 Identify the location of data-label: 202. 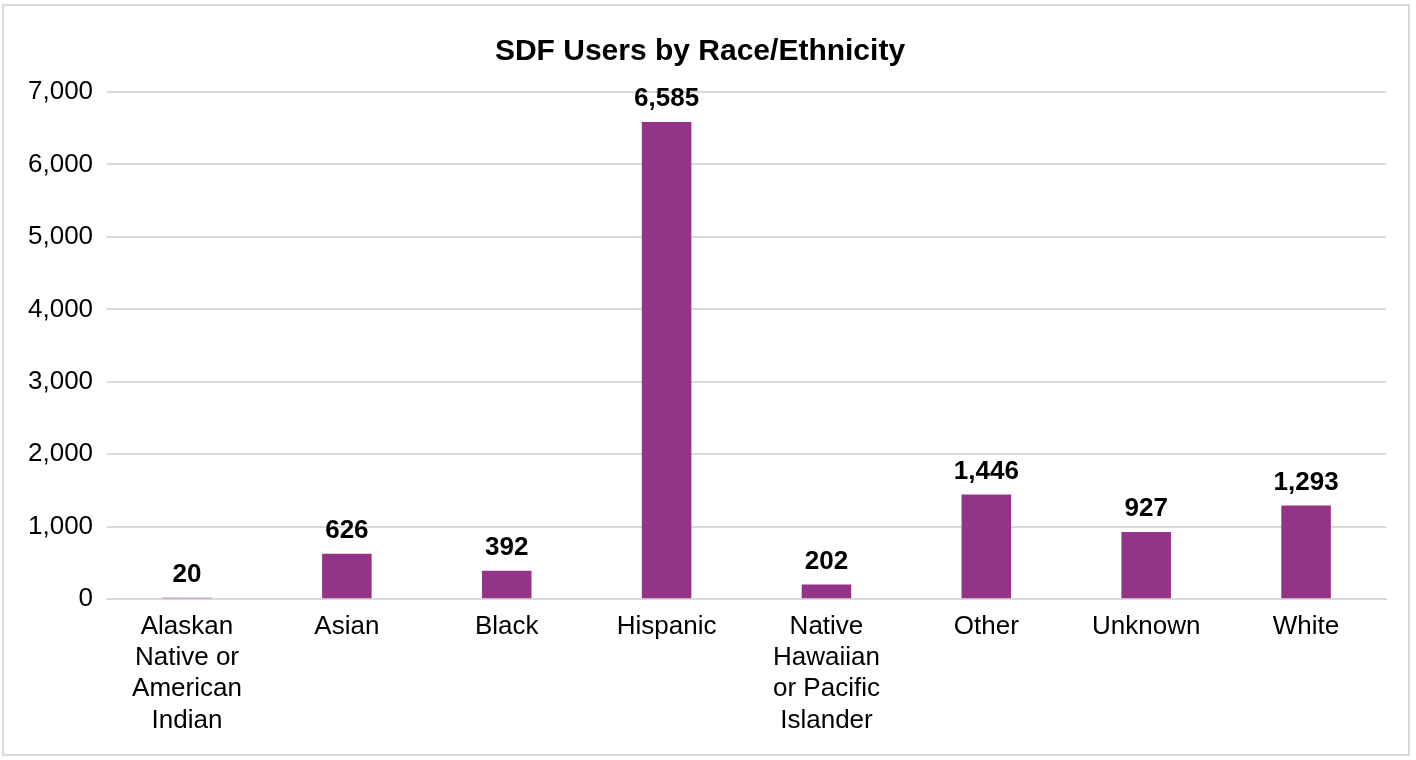
(826, 559).